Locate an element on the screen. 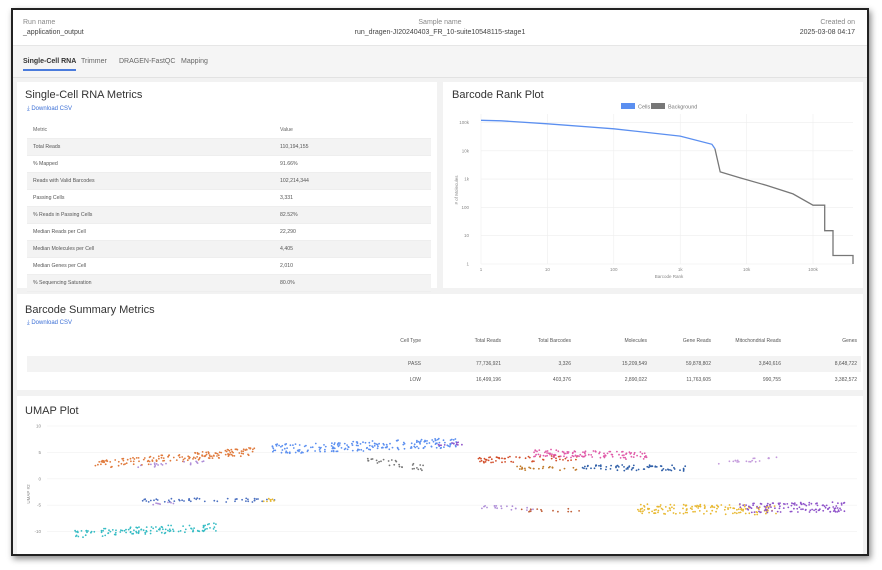  metric-value: 3,331 is located at coordinates (286, 198).